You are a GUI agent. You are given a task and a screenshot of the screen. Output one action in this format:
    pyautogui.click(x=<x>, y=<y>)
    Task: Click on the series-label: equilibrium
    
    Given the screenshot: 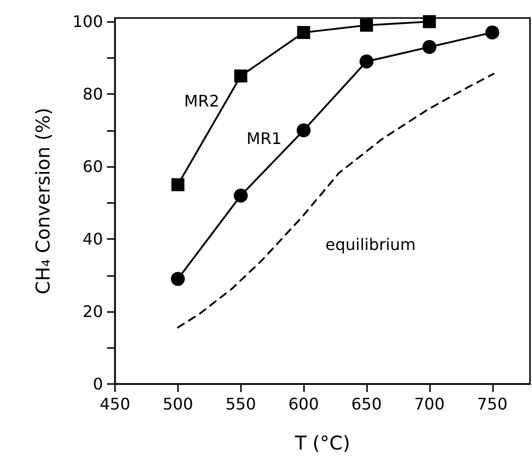 What is the action you would take?
    pyautogui.click(x=370, y=244)
    